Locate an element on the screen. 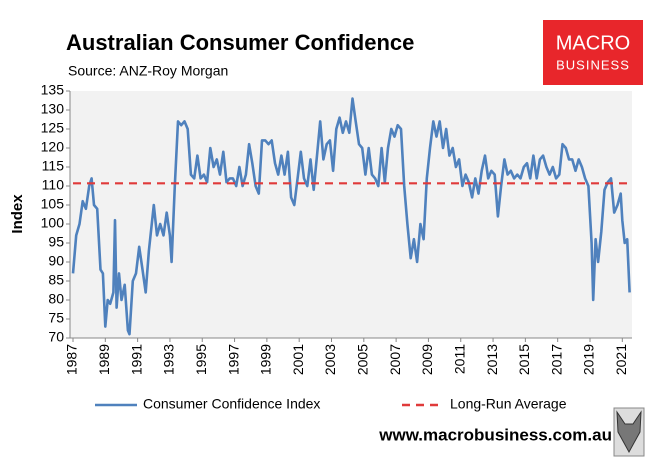 The image size is (660, 476). y-tick-label: 105 is located at coordinates (53, 204).